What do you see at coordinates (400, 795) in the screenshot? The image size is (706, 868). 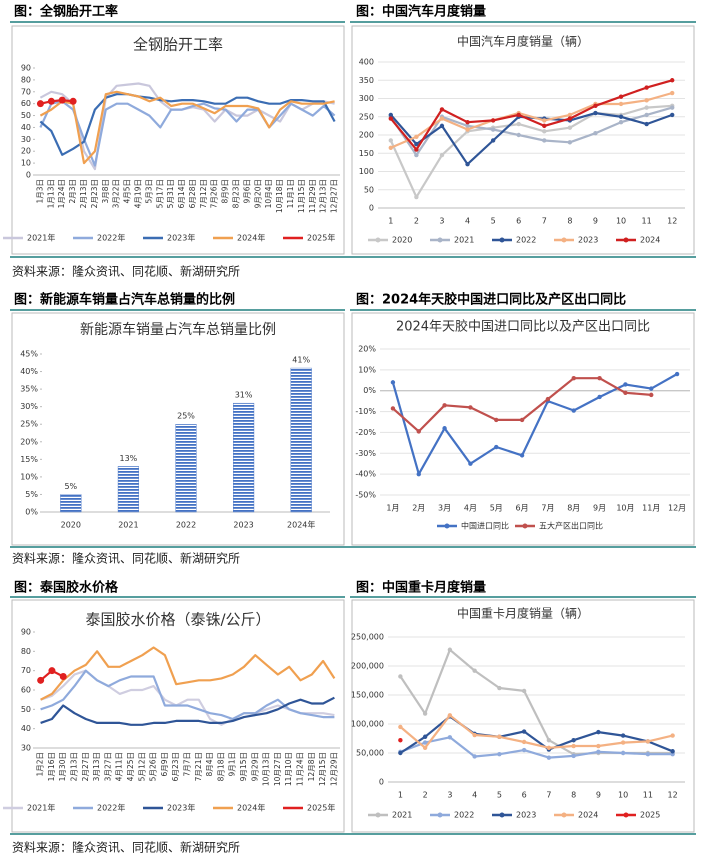 I see `x-tick-label: 1` at bounding box center [400, 795].